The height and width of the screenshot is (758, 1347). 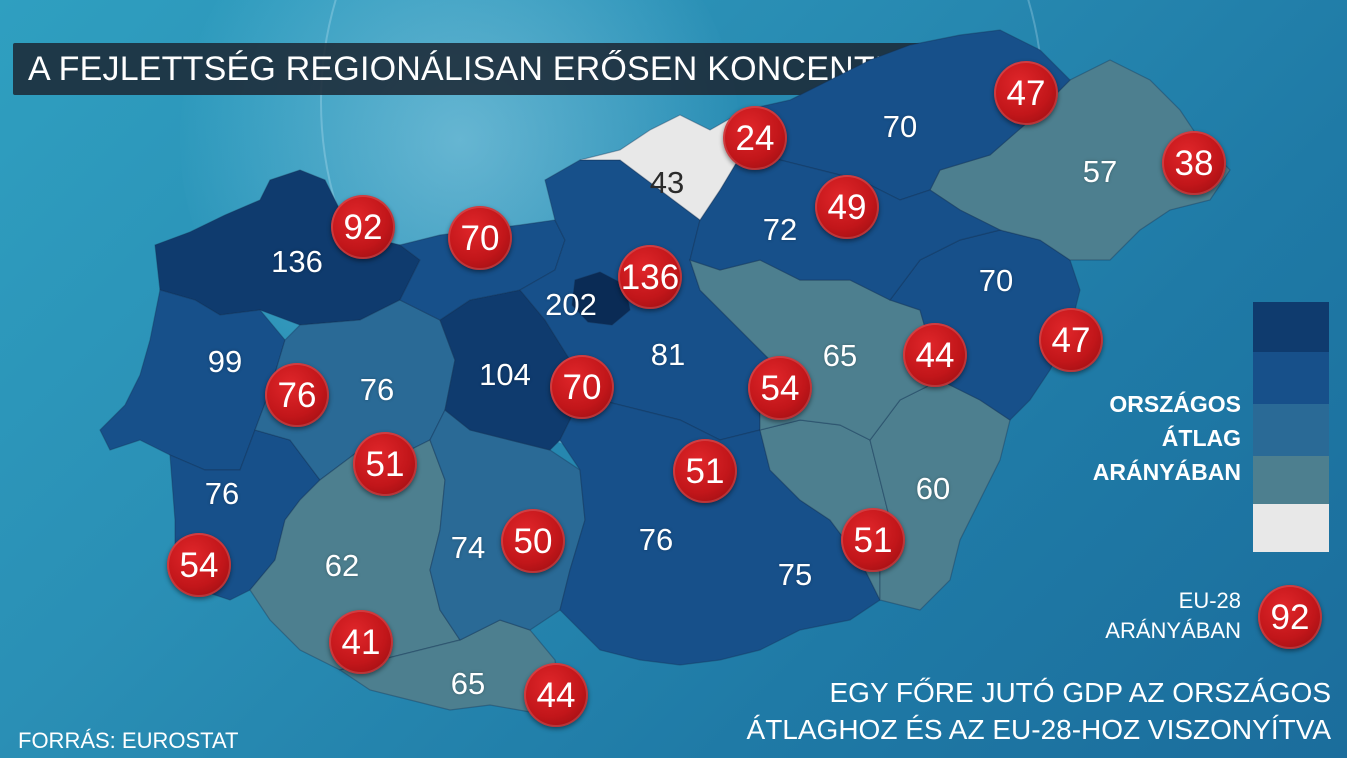 I want to click on source-credit: FORRÁS: EUROSTAT, so click(x=128, y=740).